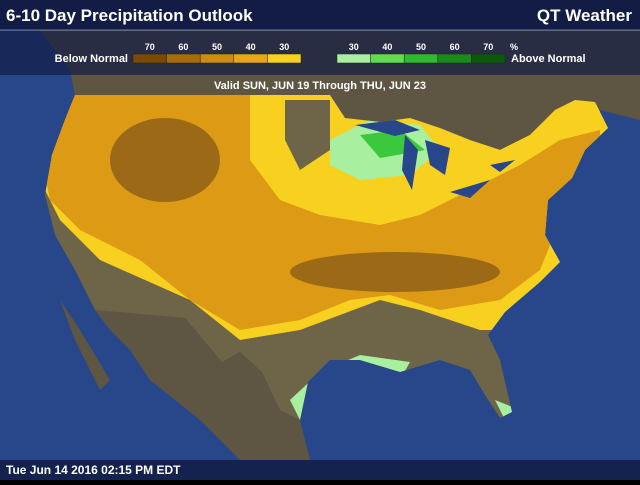 This screenshot has height=485, width=640. Describe the element at coordinates (165, 160) in the screenshot. I see `zone-dark-nw` at that location.